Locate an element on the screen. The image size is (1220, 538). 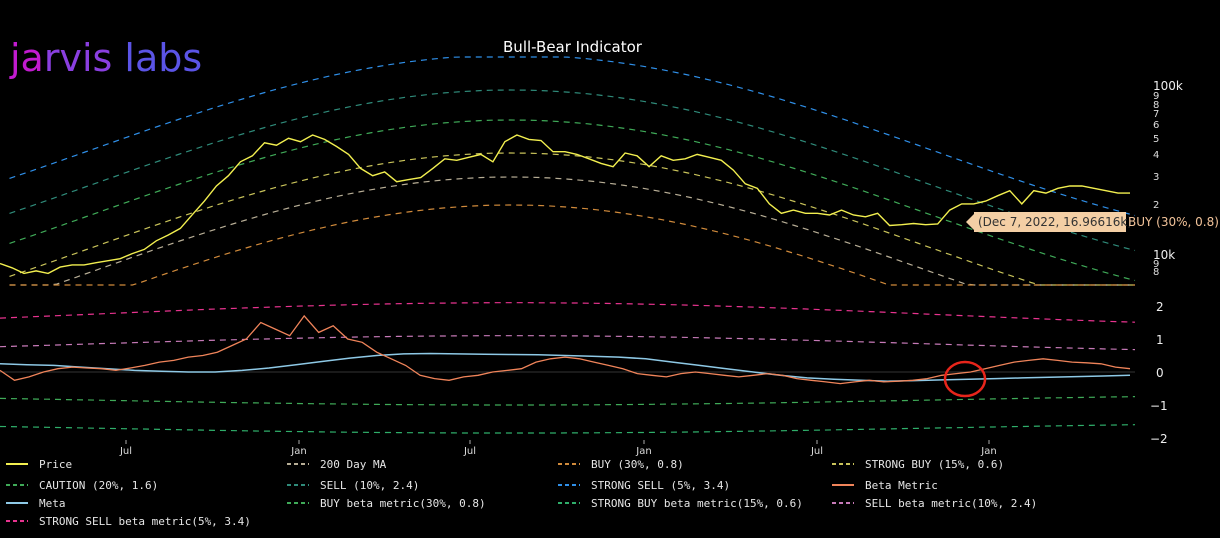
legend-item-strong-sell-beta-metric-5-3-4: STRONG SELL beta metric(5%, 3.4) is located at coordinates (128, 521).